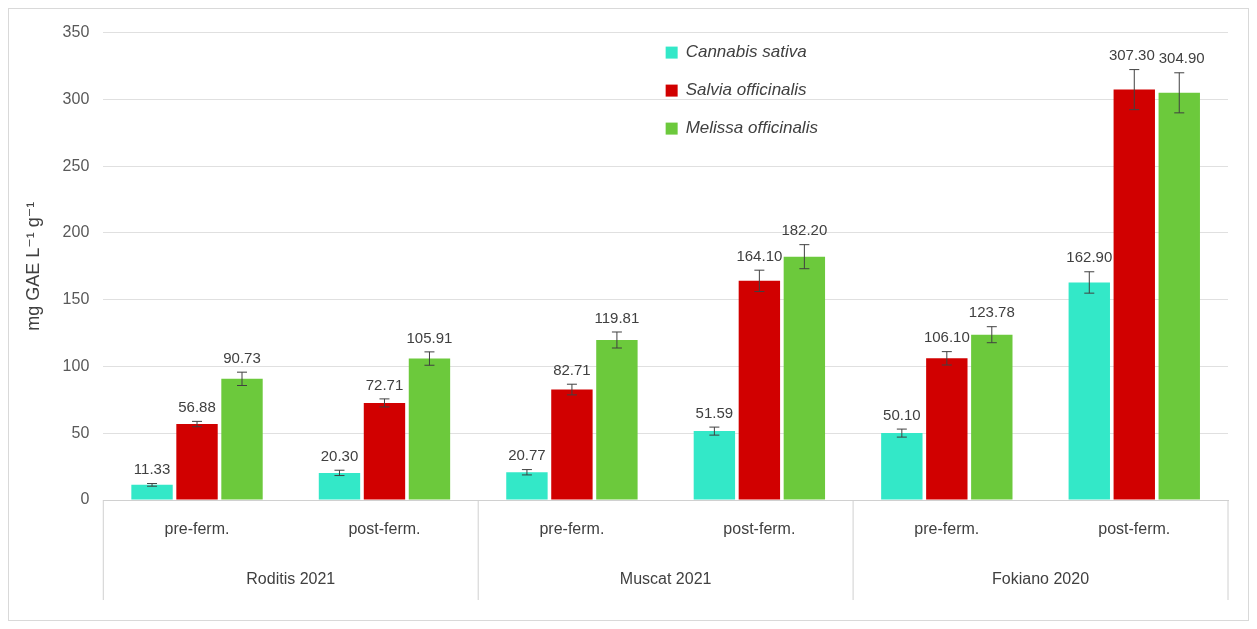 The image size is (1257, 629). What do you see at coordinates (384, 384) in the screenshot?
I see `data-label: 72.71` at bounding box center [384, 384].